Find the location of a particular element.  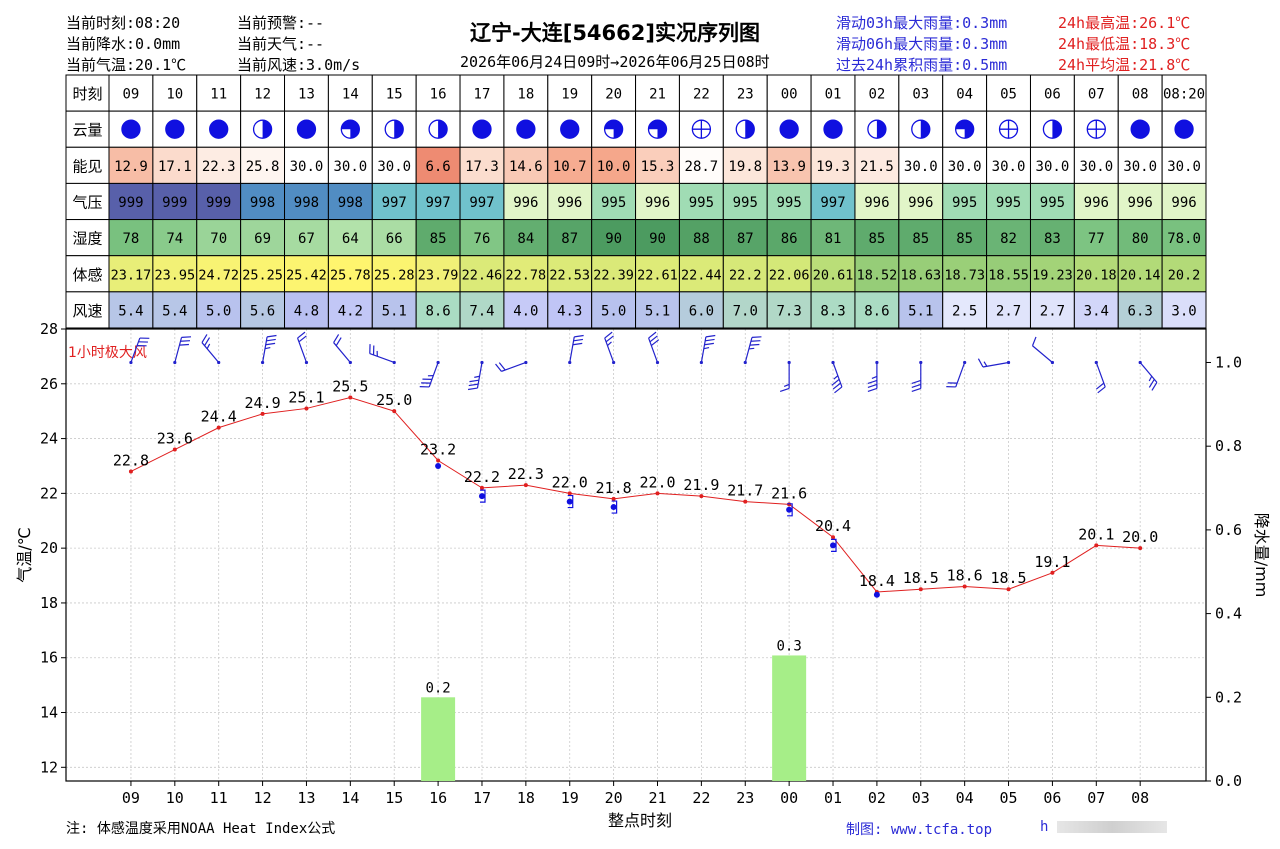

cell-value: 83 is located at coordinates (1052, 239).